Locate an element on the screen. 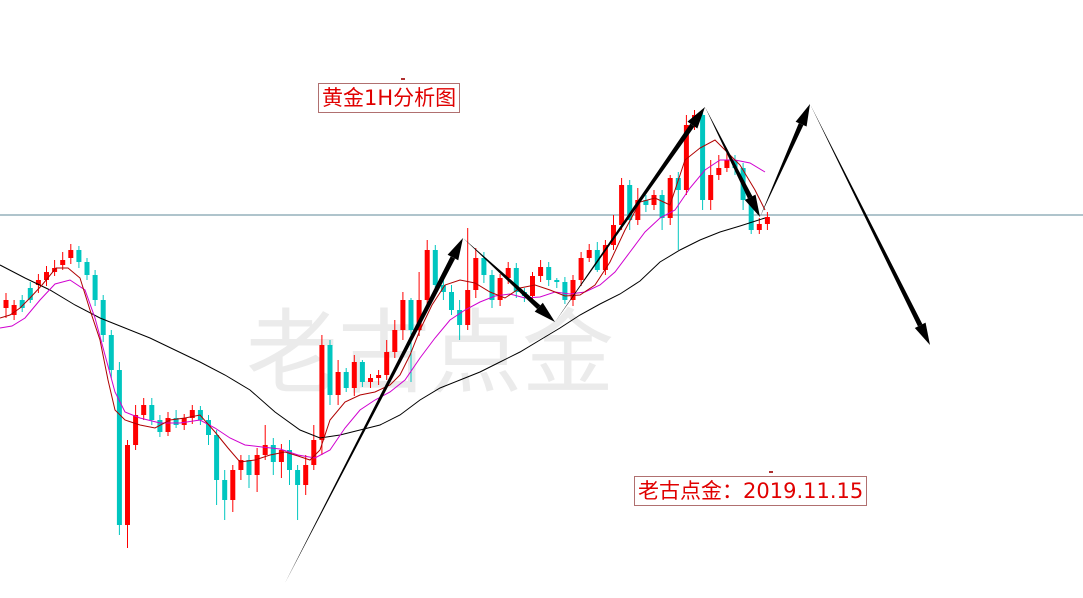  author-date-label: 老古点金：2019.11.15 is located at coordinates (751, 491).